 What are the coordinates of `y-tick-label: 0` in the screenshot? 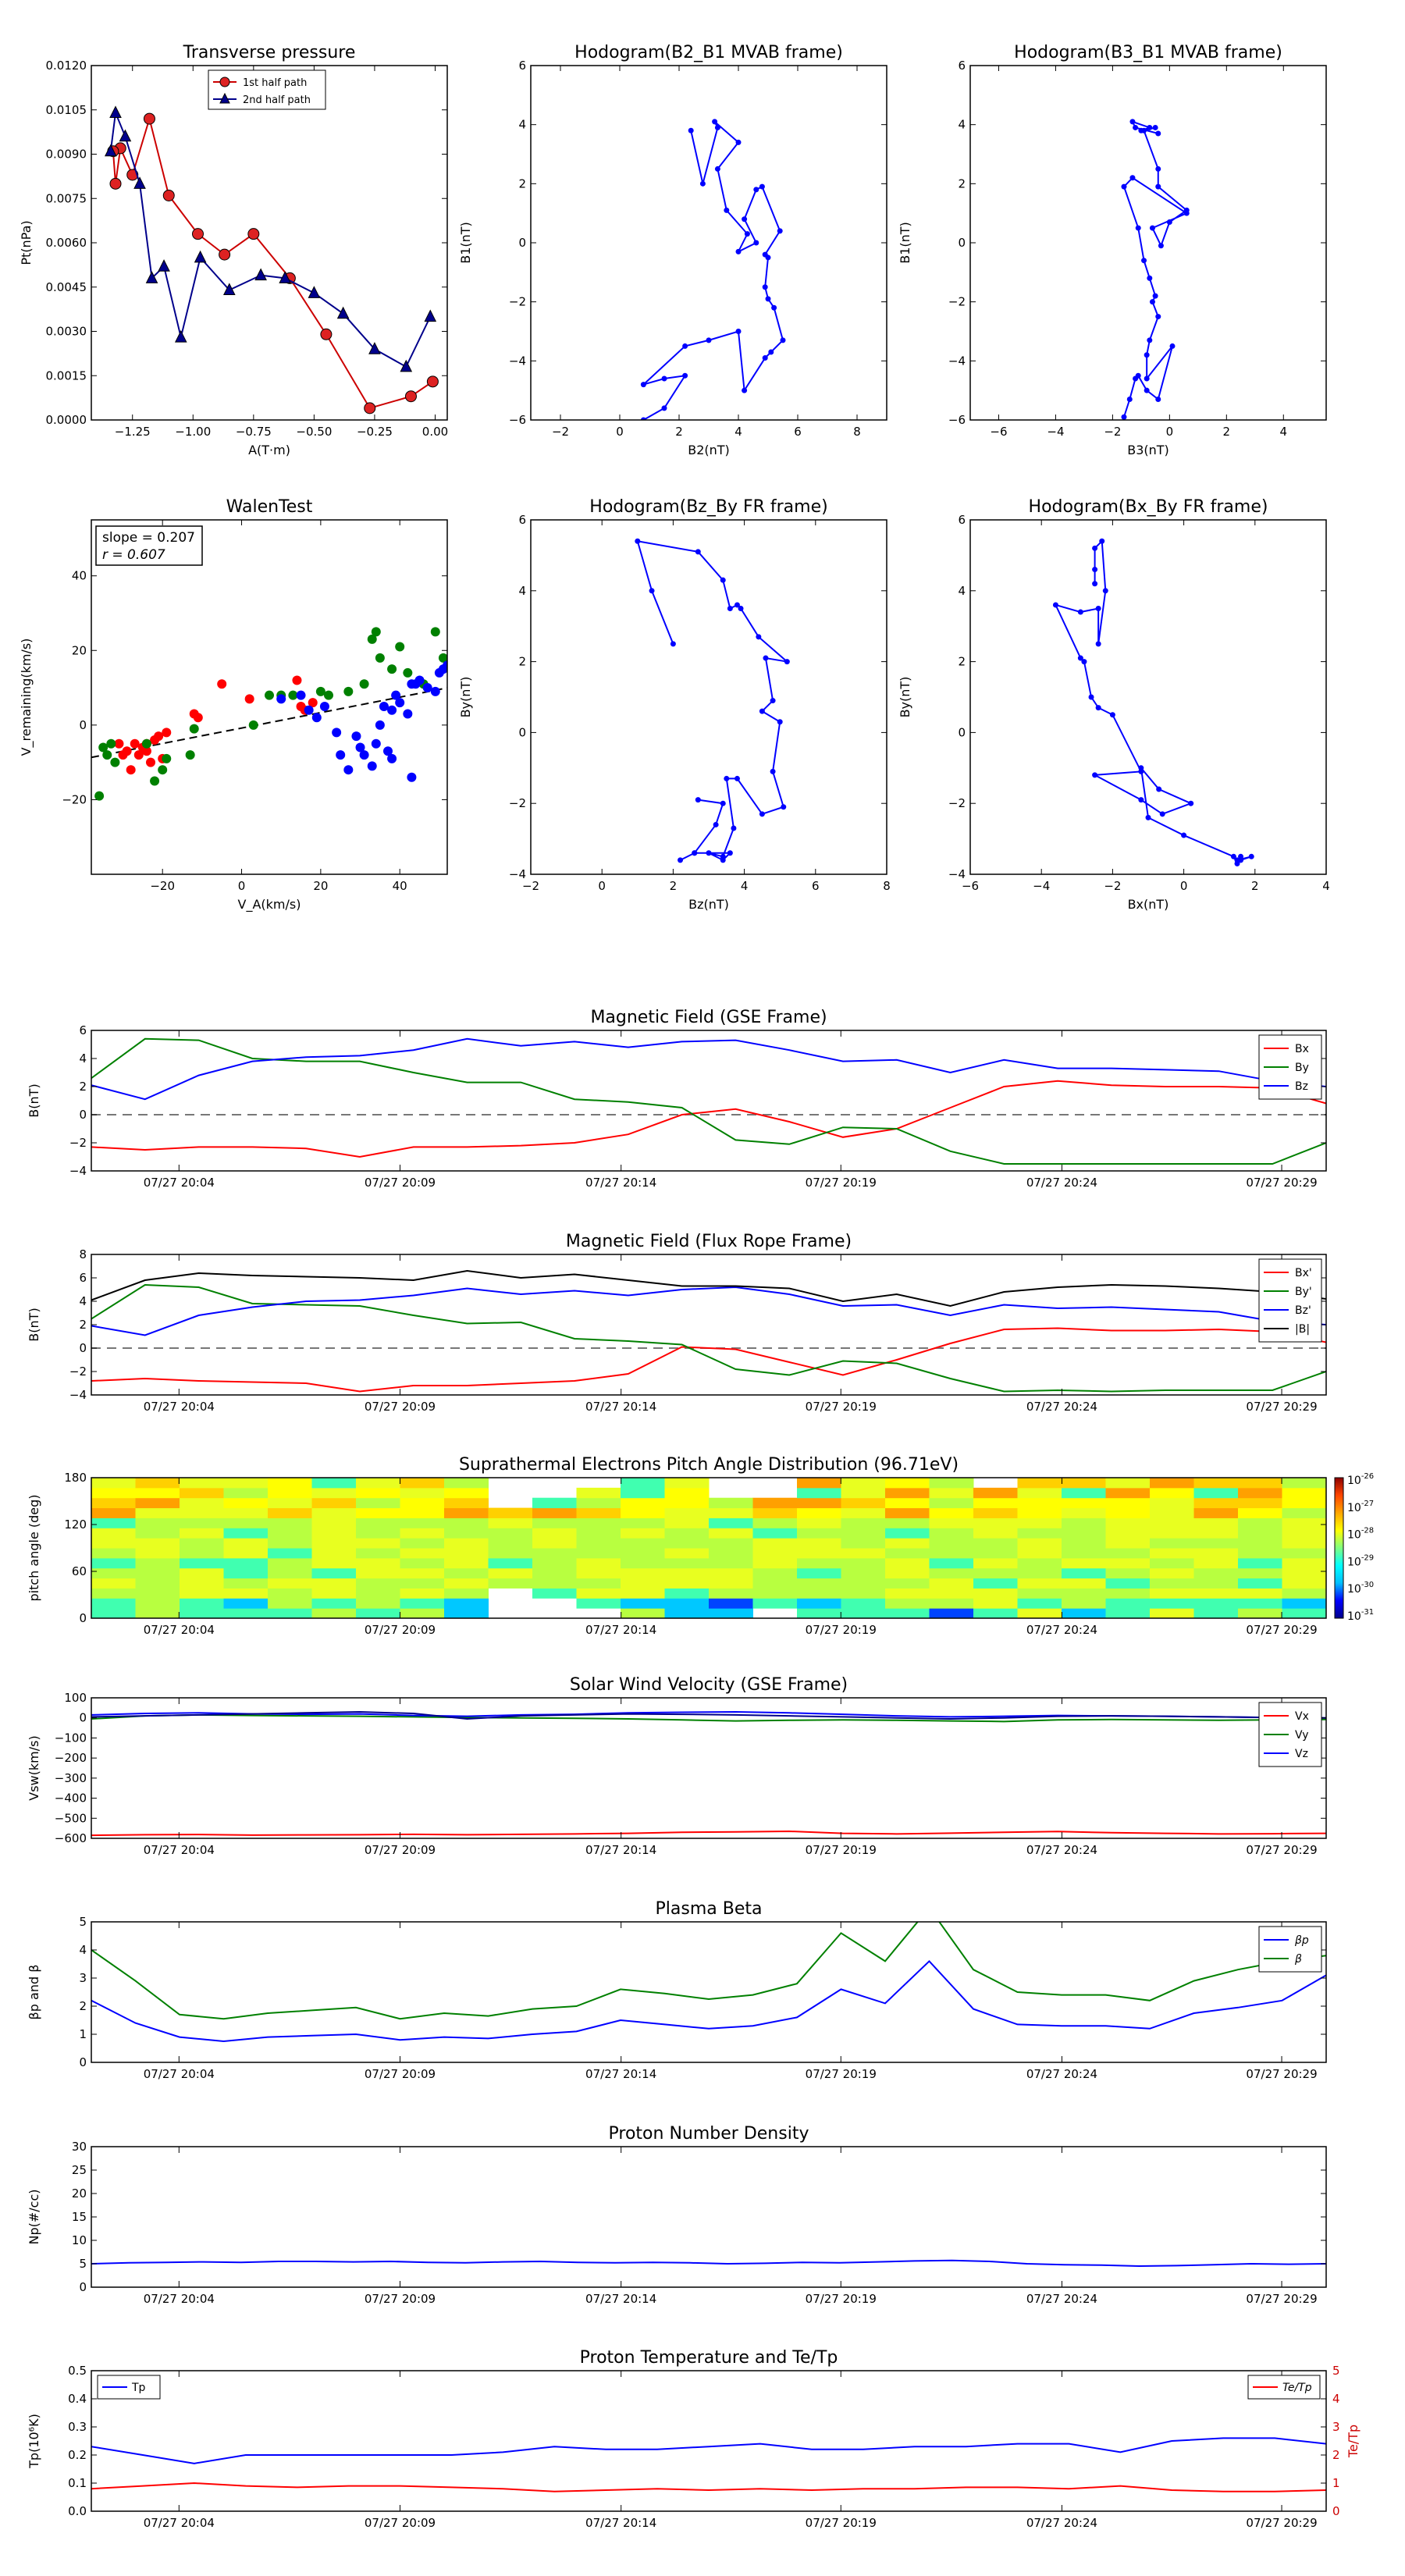 It's located at (522, 243).